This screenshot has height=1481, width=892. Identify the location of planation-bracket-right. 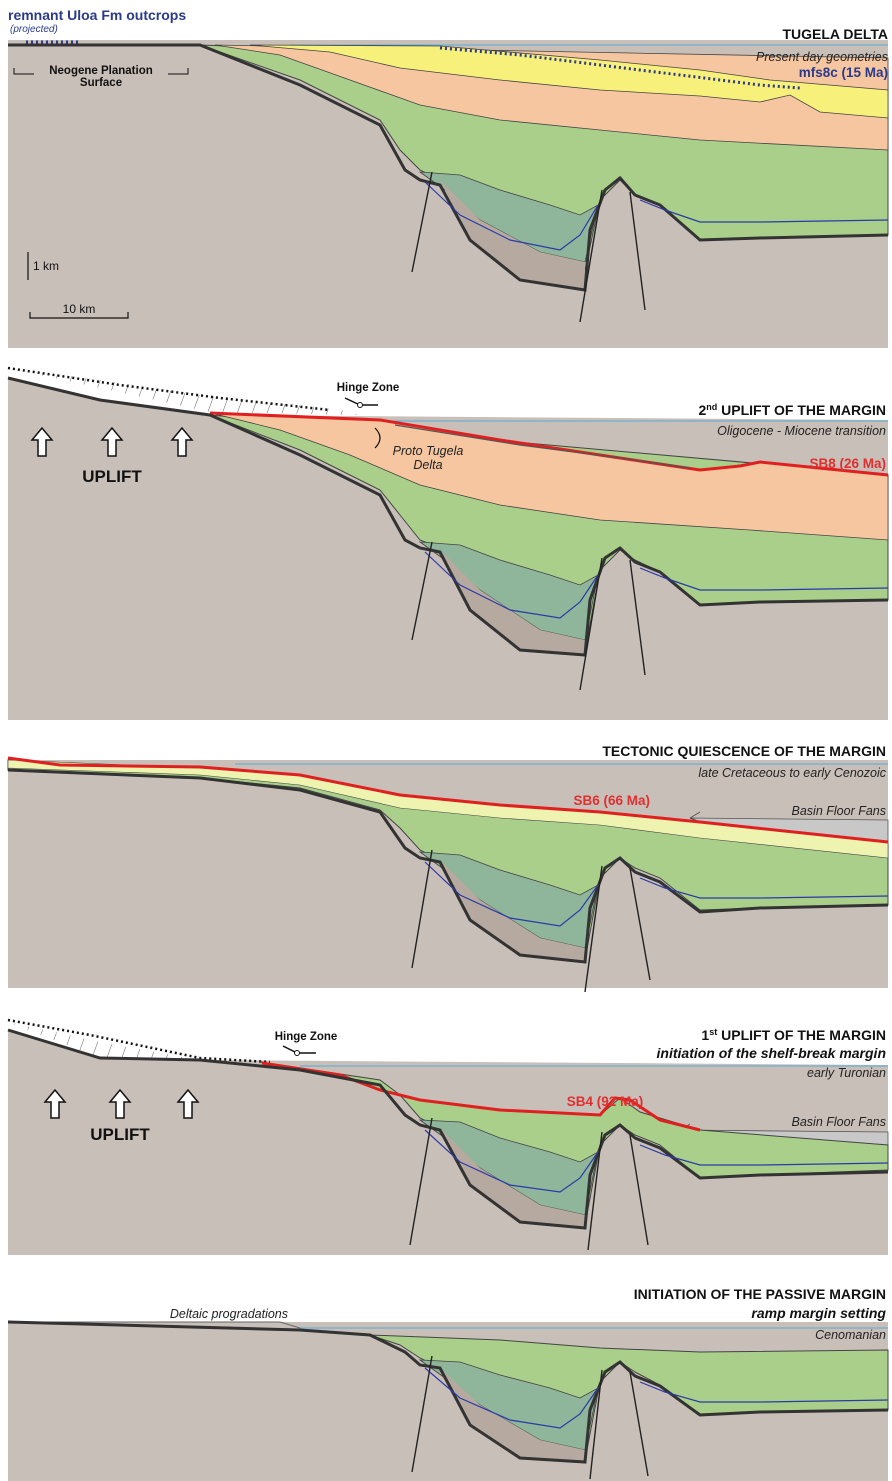
(178, 71).